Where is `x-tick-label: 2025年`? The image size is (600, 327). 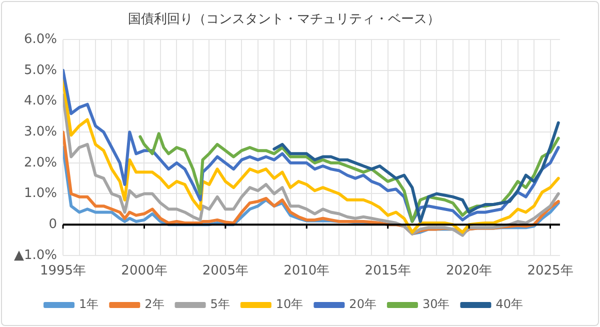
x-tick-label: 2025年 is located at coordinates (550, 271).